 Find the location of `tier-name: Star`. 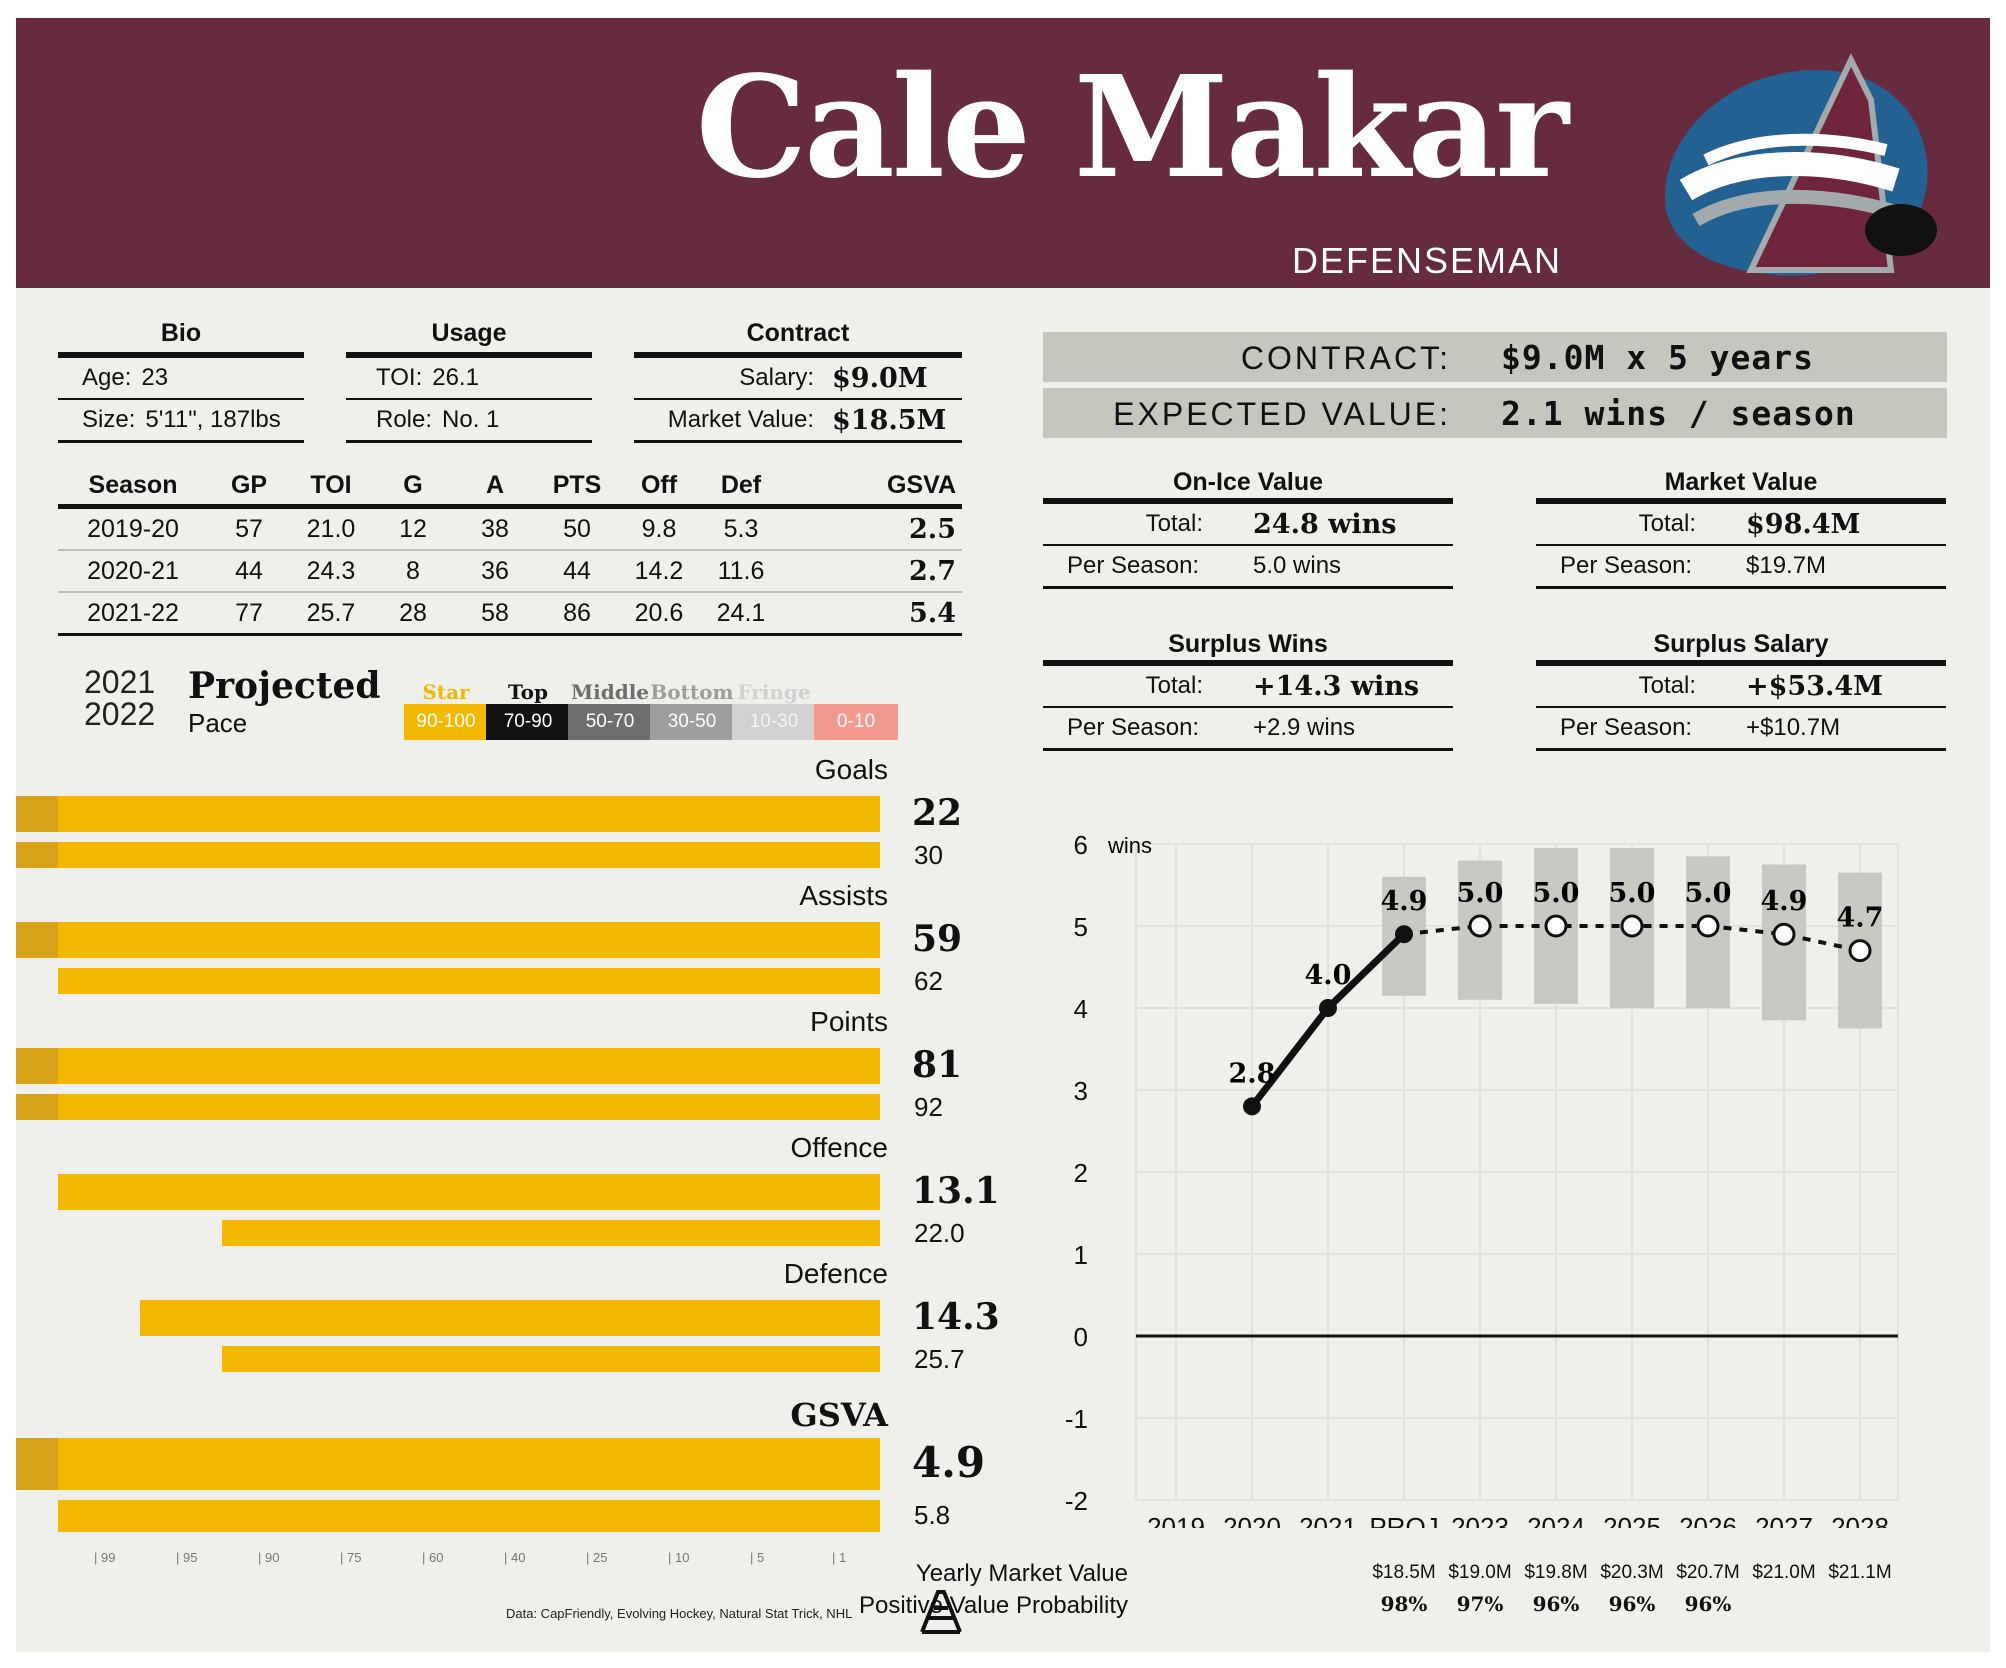

tier-name: Star is located at coordinates (446, 692).